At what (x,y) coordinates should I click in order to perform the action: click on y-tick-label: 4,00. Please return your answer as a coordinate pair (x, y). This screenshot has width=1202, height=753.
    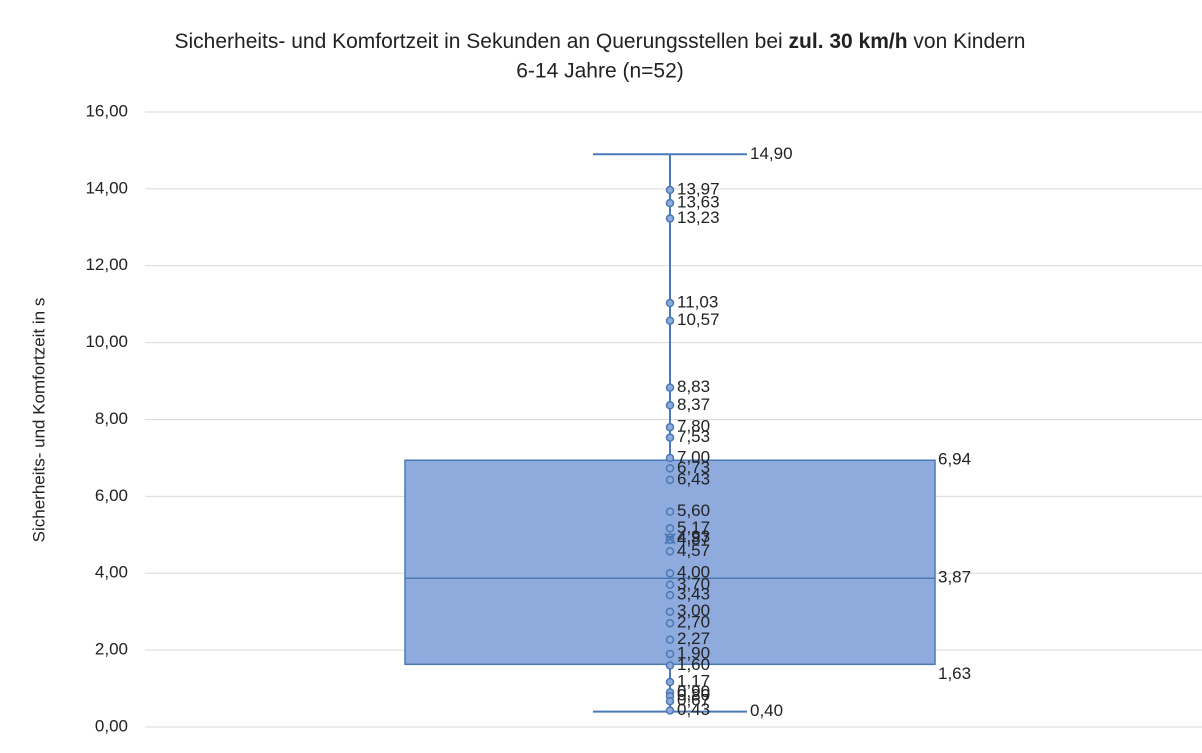
    Looking at the image, I should click on (111, 572).